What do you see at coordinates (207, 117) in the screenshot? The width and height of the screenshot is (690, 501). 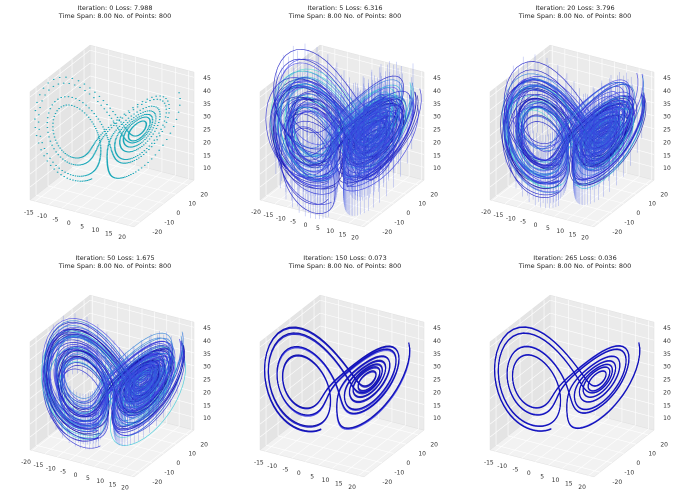 I see `z-tick-label: 30` at bounding box center [207, 117].